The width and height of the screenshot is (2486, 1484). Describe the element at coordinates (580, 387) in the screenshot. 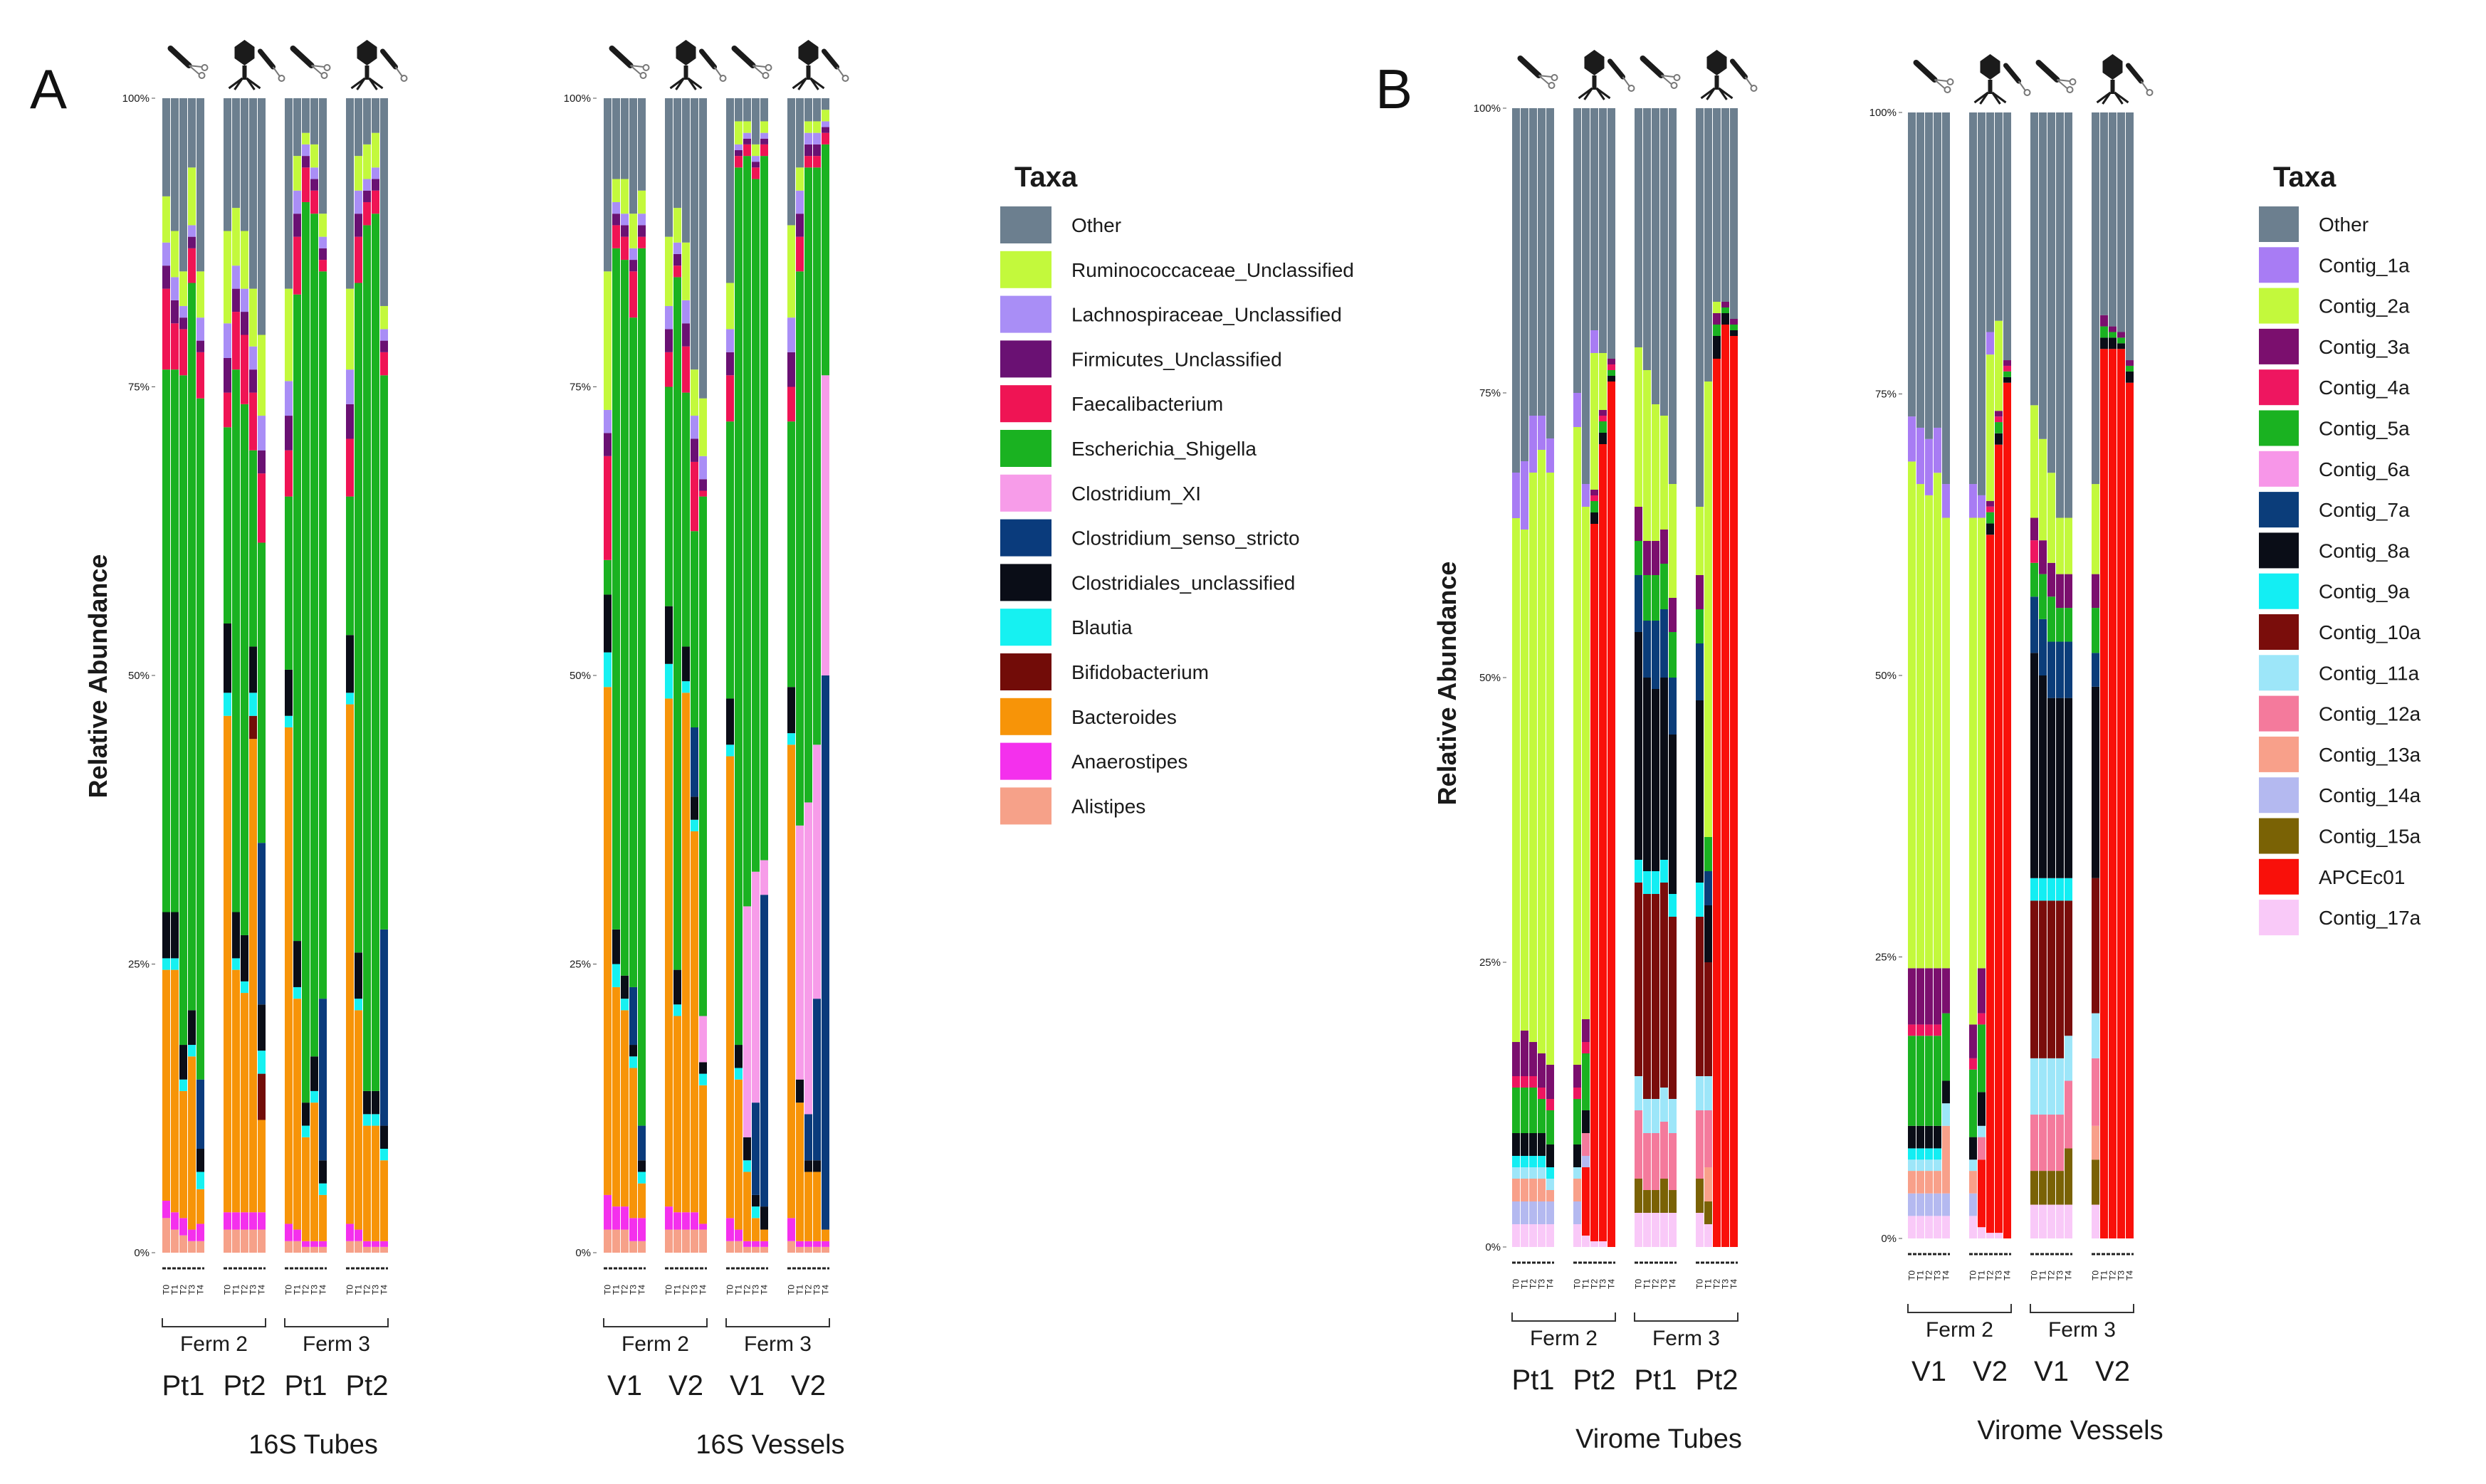

I see `y-tick-label: 75%` at that location.